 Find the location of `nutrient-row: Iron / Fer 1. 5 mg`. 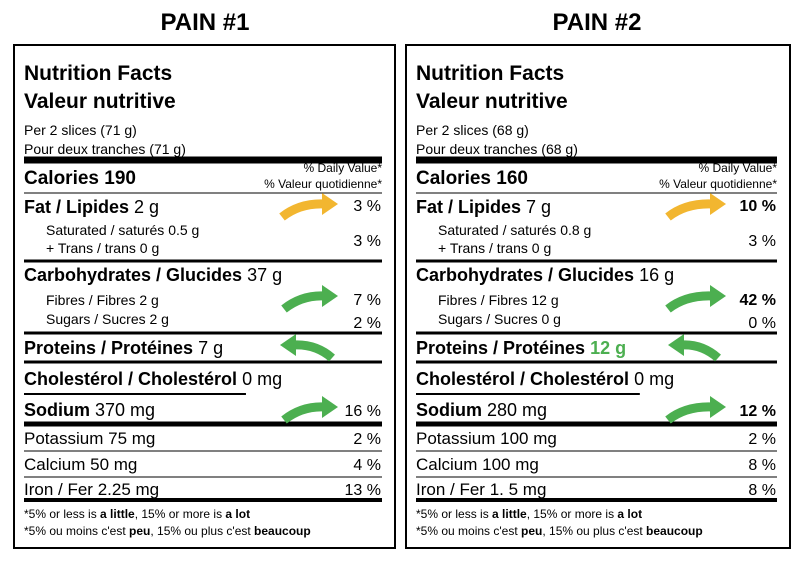

nutrient-row: Iron / Fer 1. 5 mg is located at coordinates (481, 489).